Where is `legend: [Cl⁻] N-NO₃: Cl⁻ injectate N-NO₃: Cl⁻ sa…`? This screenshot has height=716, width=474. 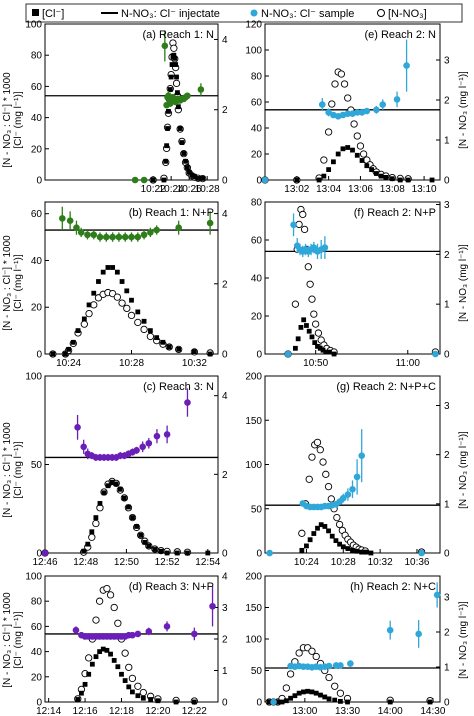 legend: [Cl⁻] N-NO₃: Cl⁻ injectate N-NO₃: Cl⁻ sa… is located at coordinates (244, 13).